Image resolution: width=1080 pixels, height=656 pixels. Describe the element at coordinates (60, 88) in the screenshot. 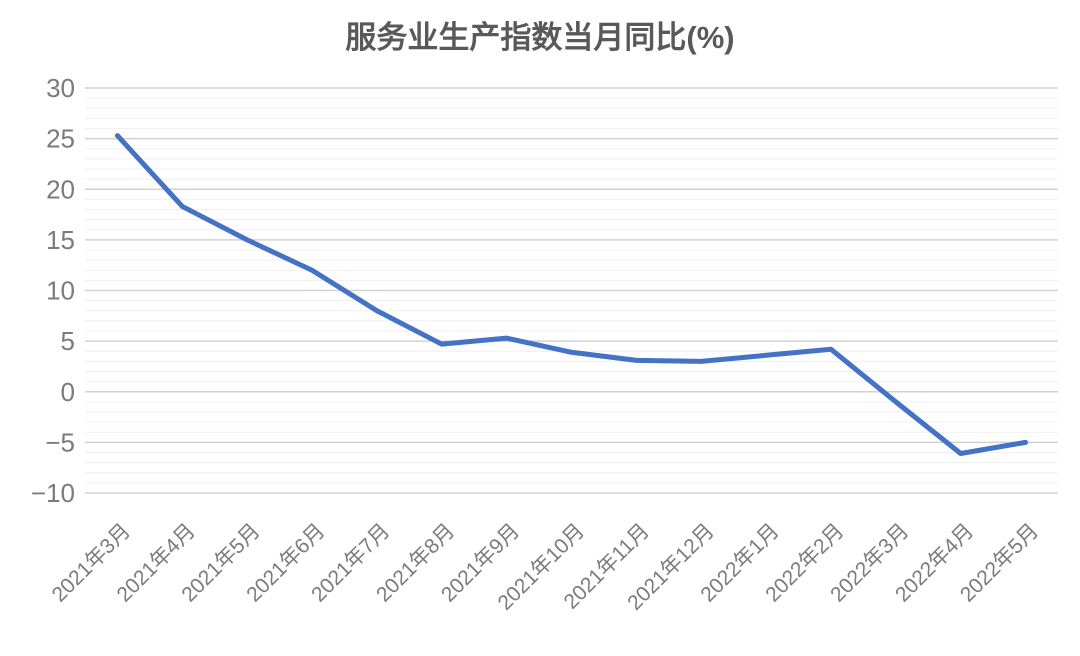

I see `y-tick-label: 30` at that location.